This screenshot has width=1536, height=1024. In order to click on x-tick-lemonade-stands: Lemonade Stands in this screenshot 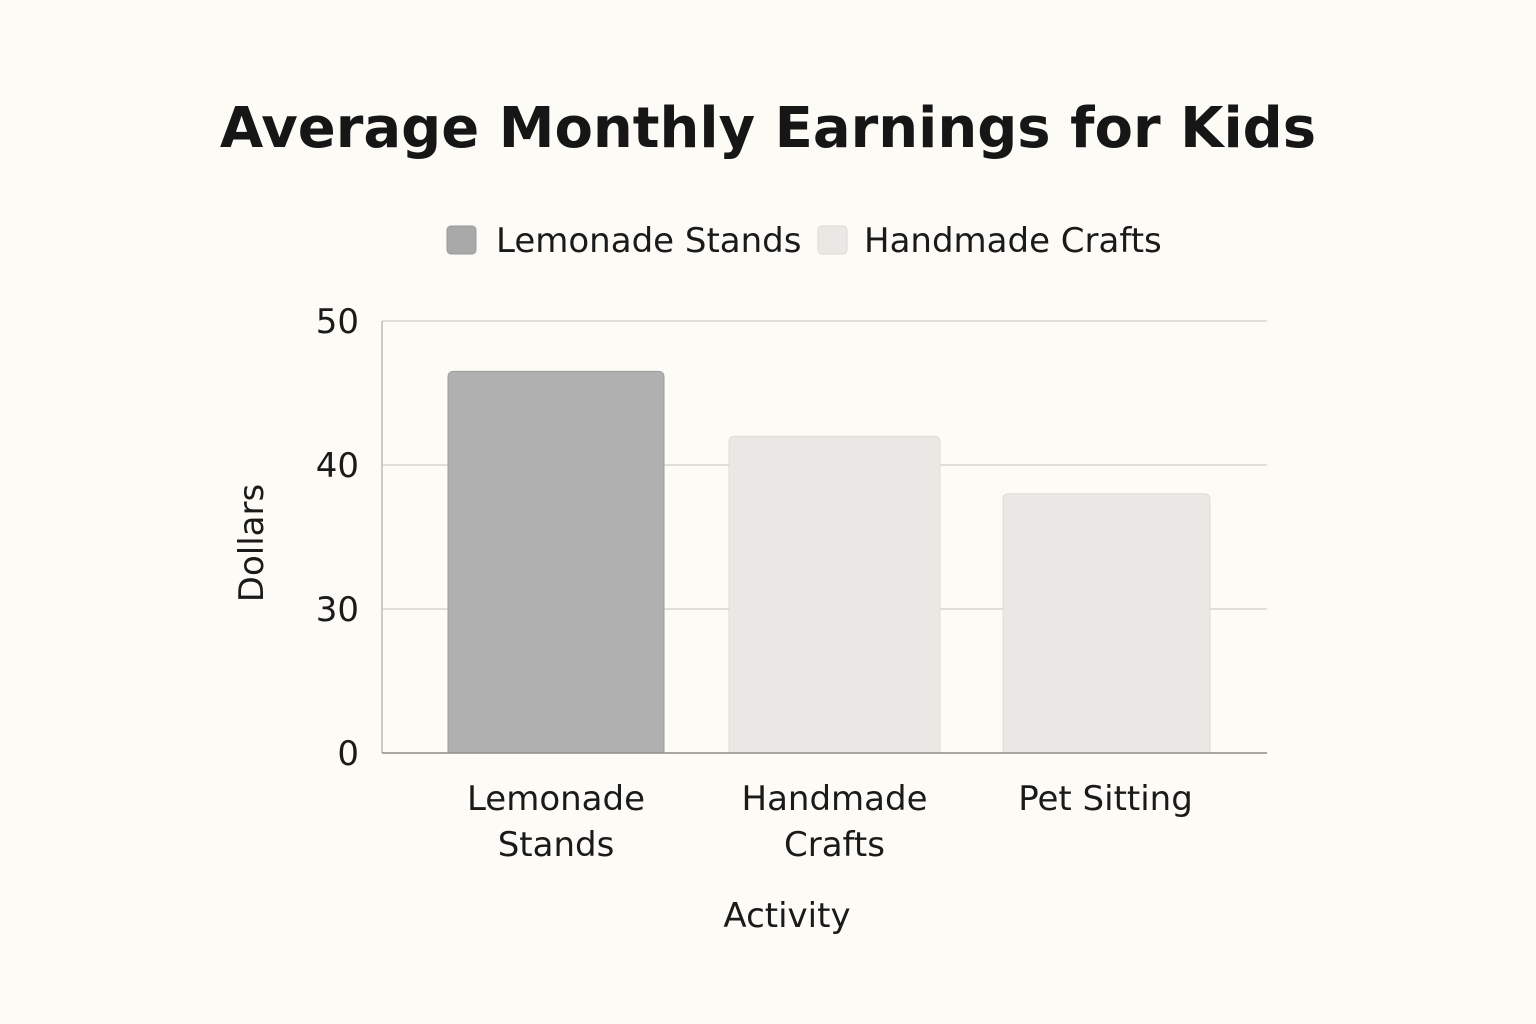, I will do `click(556, 822)`.